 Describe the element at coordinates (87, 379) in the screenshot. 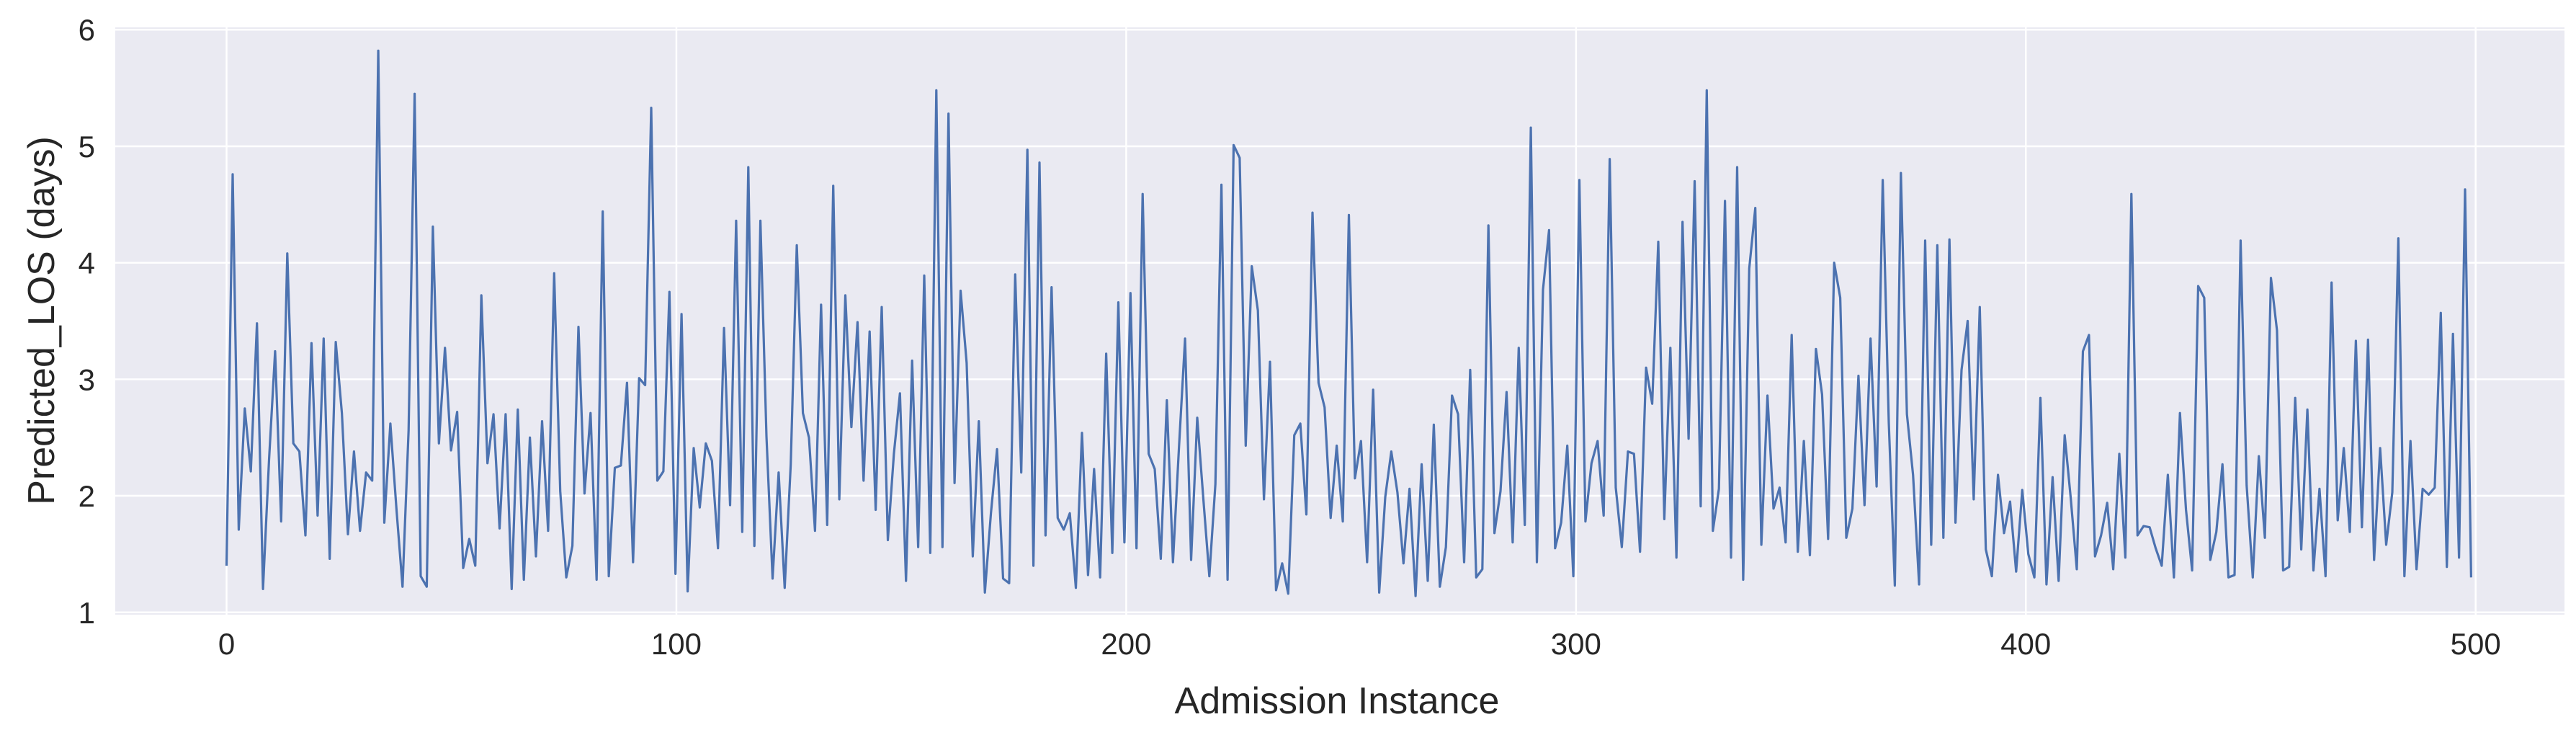

I see `y-tick-label: 3` at that location.